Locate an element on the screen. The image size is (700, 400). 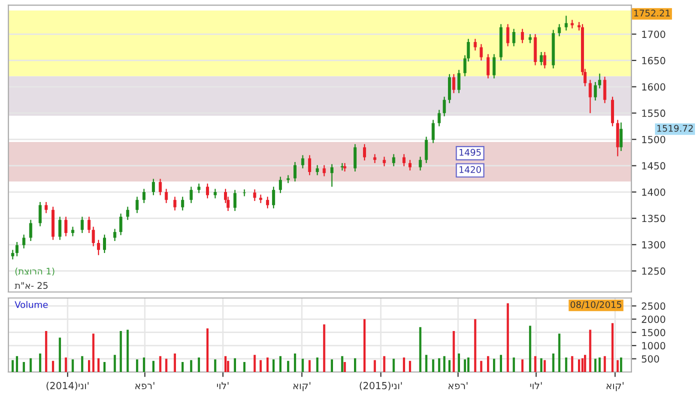
y-tick-label: 1700 is located at coordinates (654, 34).